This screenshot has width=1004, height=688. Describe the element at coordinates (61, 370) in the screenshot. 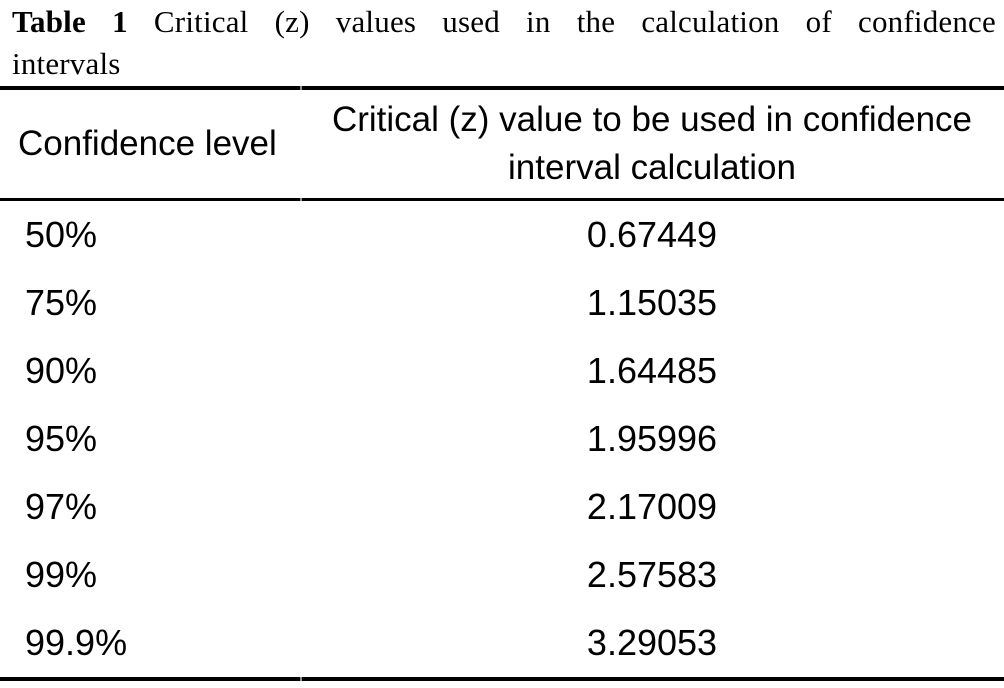

I see `confidence-level-cell: 90%` at that location.